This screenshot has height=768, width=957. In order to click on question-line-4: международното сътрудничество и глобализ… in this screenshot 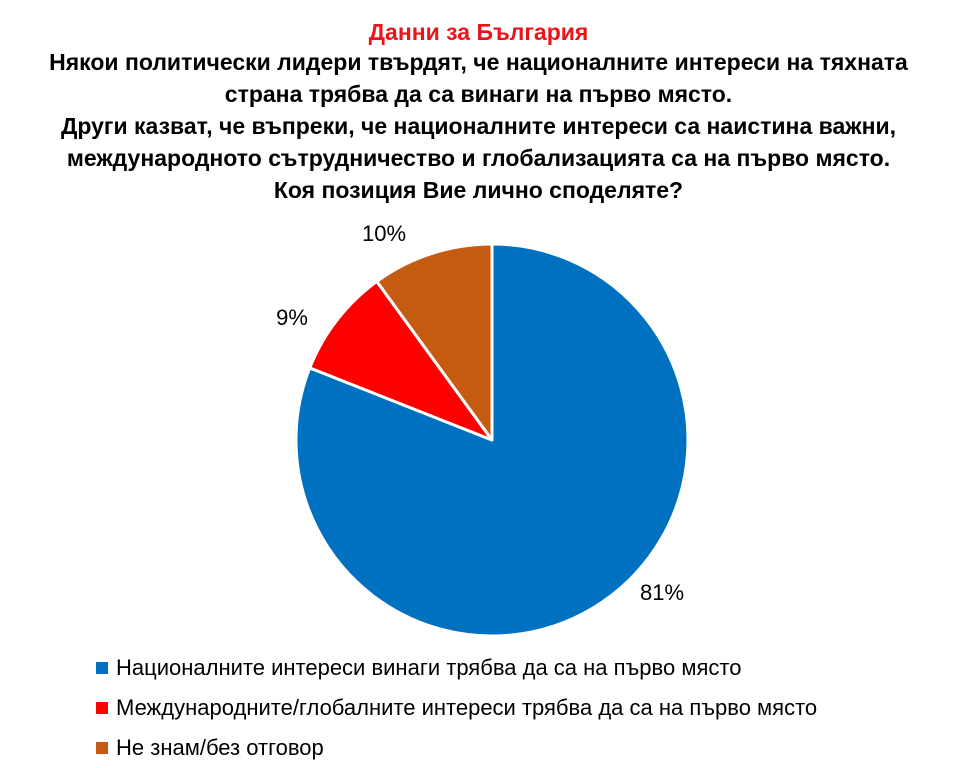, I will do `click(478, 158)`.